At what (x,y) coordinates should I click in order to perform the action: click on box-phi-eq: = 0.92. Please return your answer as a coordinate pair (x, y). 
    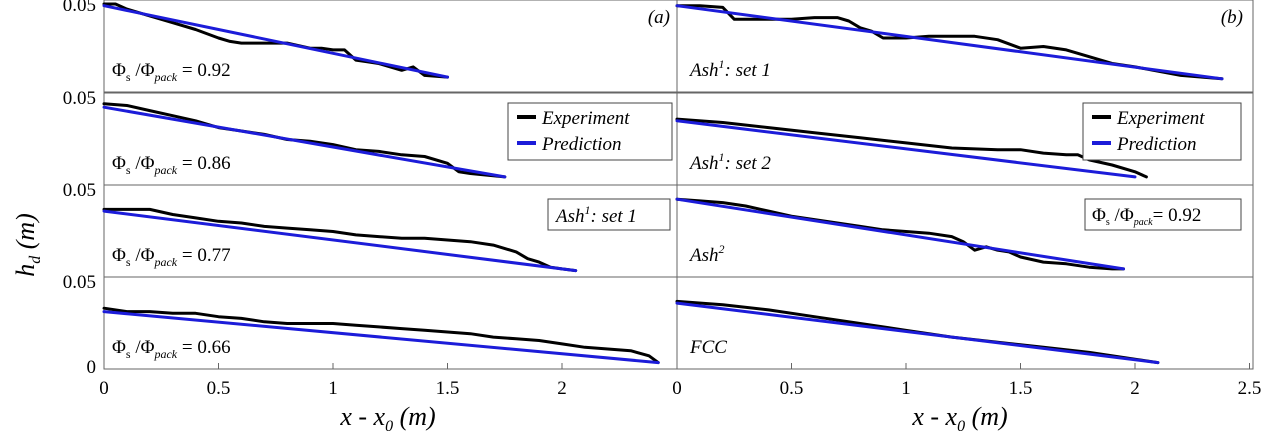
    Looking at the image, I should click on (1177, 215).